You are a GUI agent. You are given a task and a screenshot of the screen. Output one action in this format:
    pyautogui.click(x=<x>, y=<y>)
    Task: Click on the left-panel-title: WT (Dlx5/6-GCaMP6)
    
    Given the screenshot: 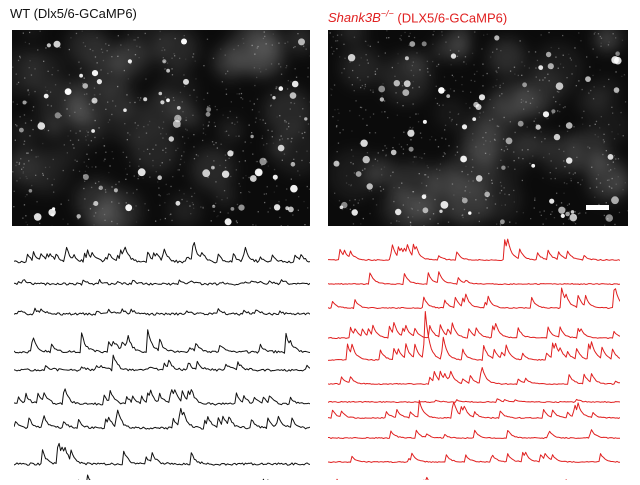 What is the action you would take?
    pyautogui.click(x=73, y=14)
    